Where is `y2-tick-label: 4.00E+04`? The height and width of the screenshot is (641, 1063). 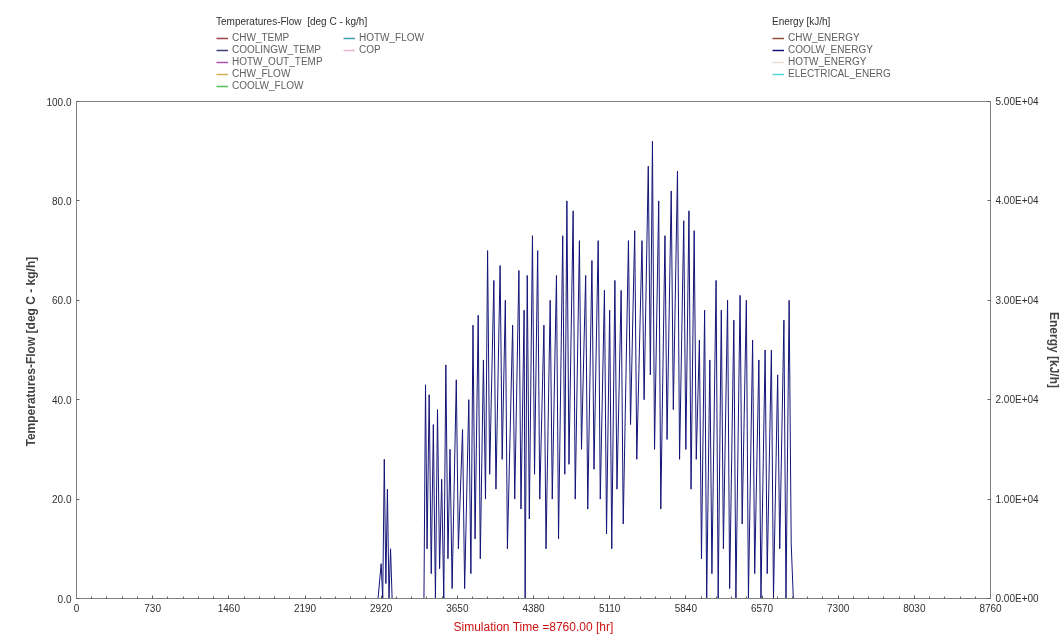 y2-tick-label: 4.00E+04 is located at coordinates (1017, 201).